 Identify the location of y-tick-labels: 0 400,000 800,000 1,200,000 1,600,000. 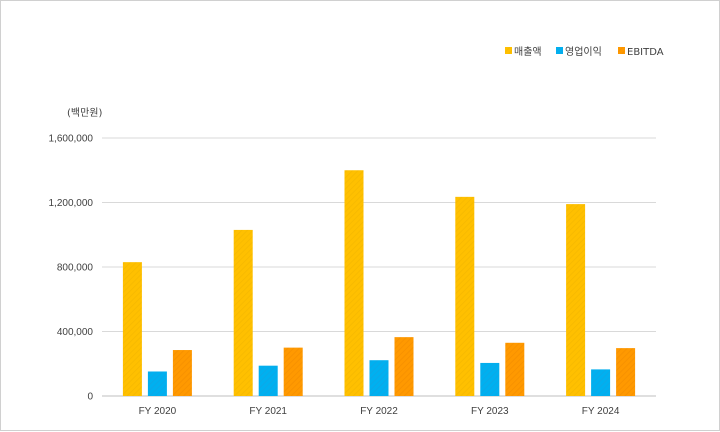
(71, 268).